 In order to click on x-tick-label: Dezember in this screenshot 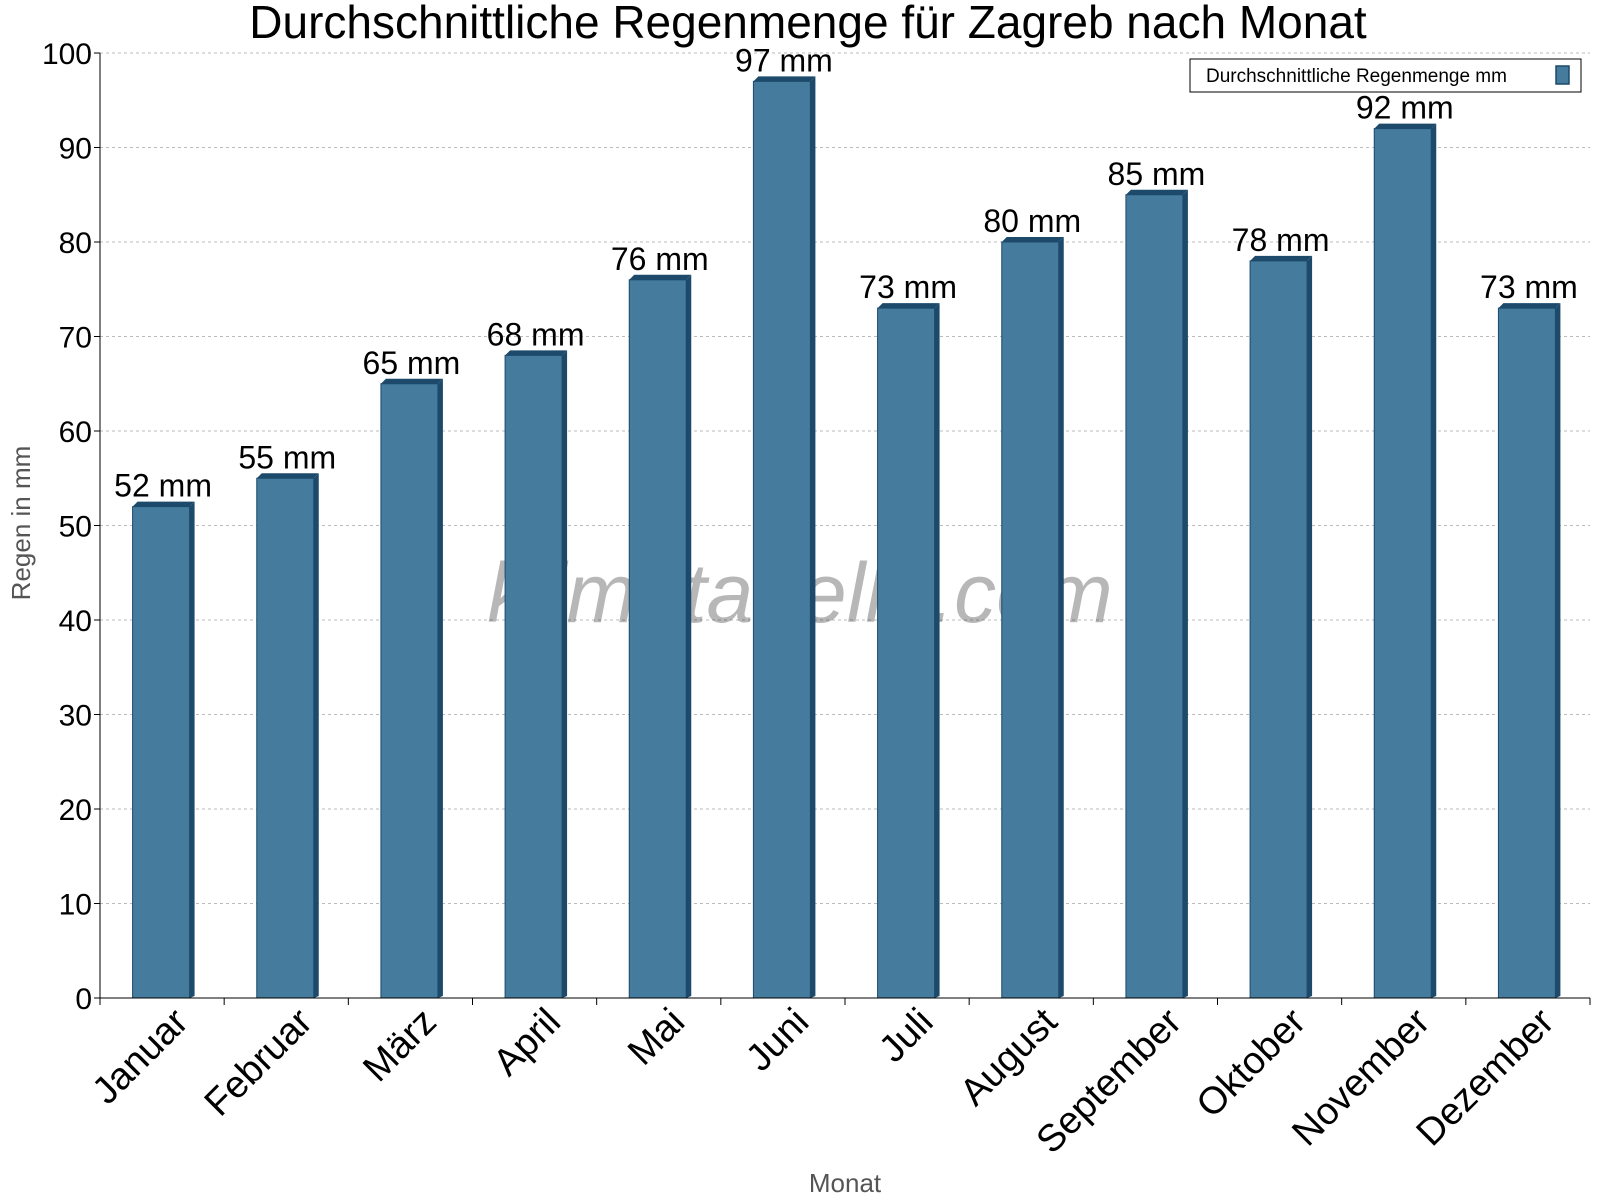, I will do `click(1486, 1077)`.